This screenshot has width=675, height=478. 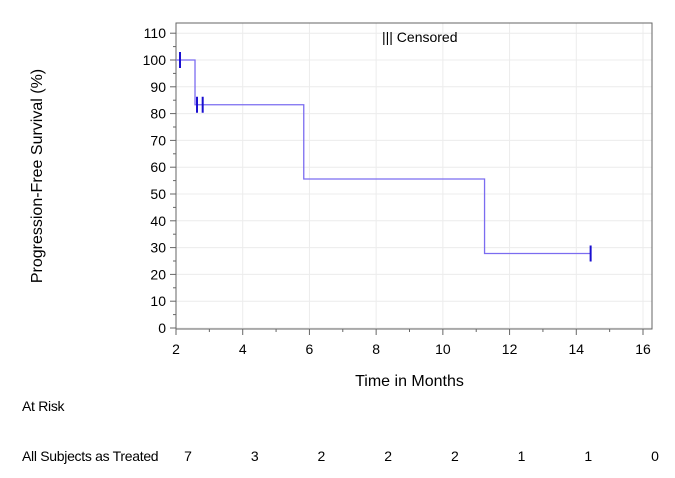 I want to click on y-tick-label: 90, so click(x=158, y=87).